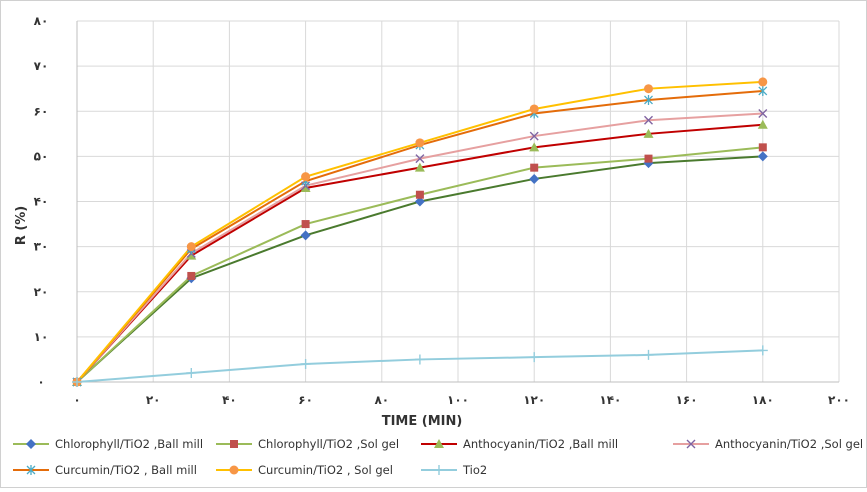  I want to click on y-tick-label: ٣٠, so click(41, 247).